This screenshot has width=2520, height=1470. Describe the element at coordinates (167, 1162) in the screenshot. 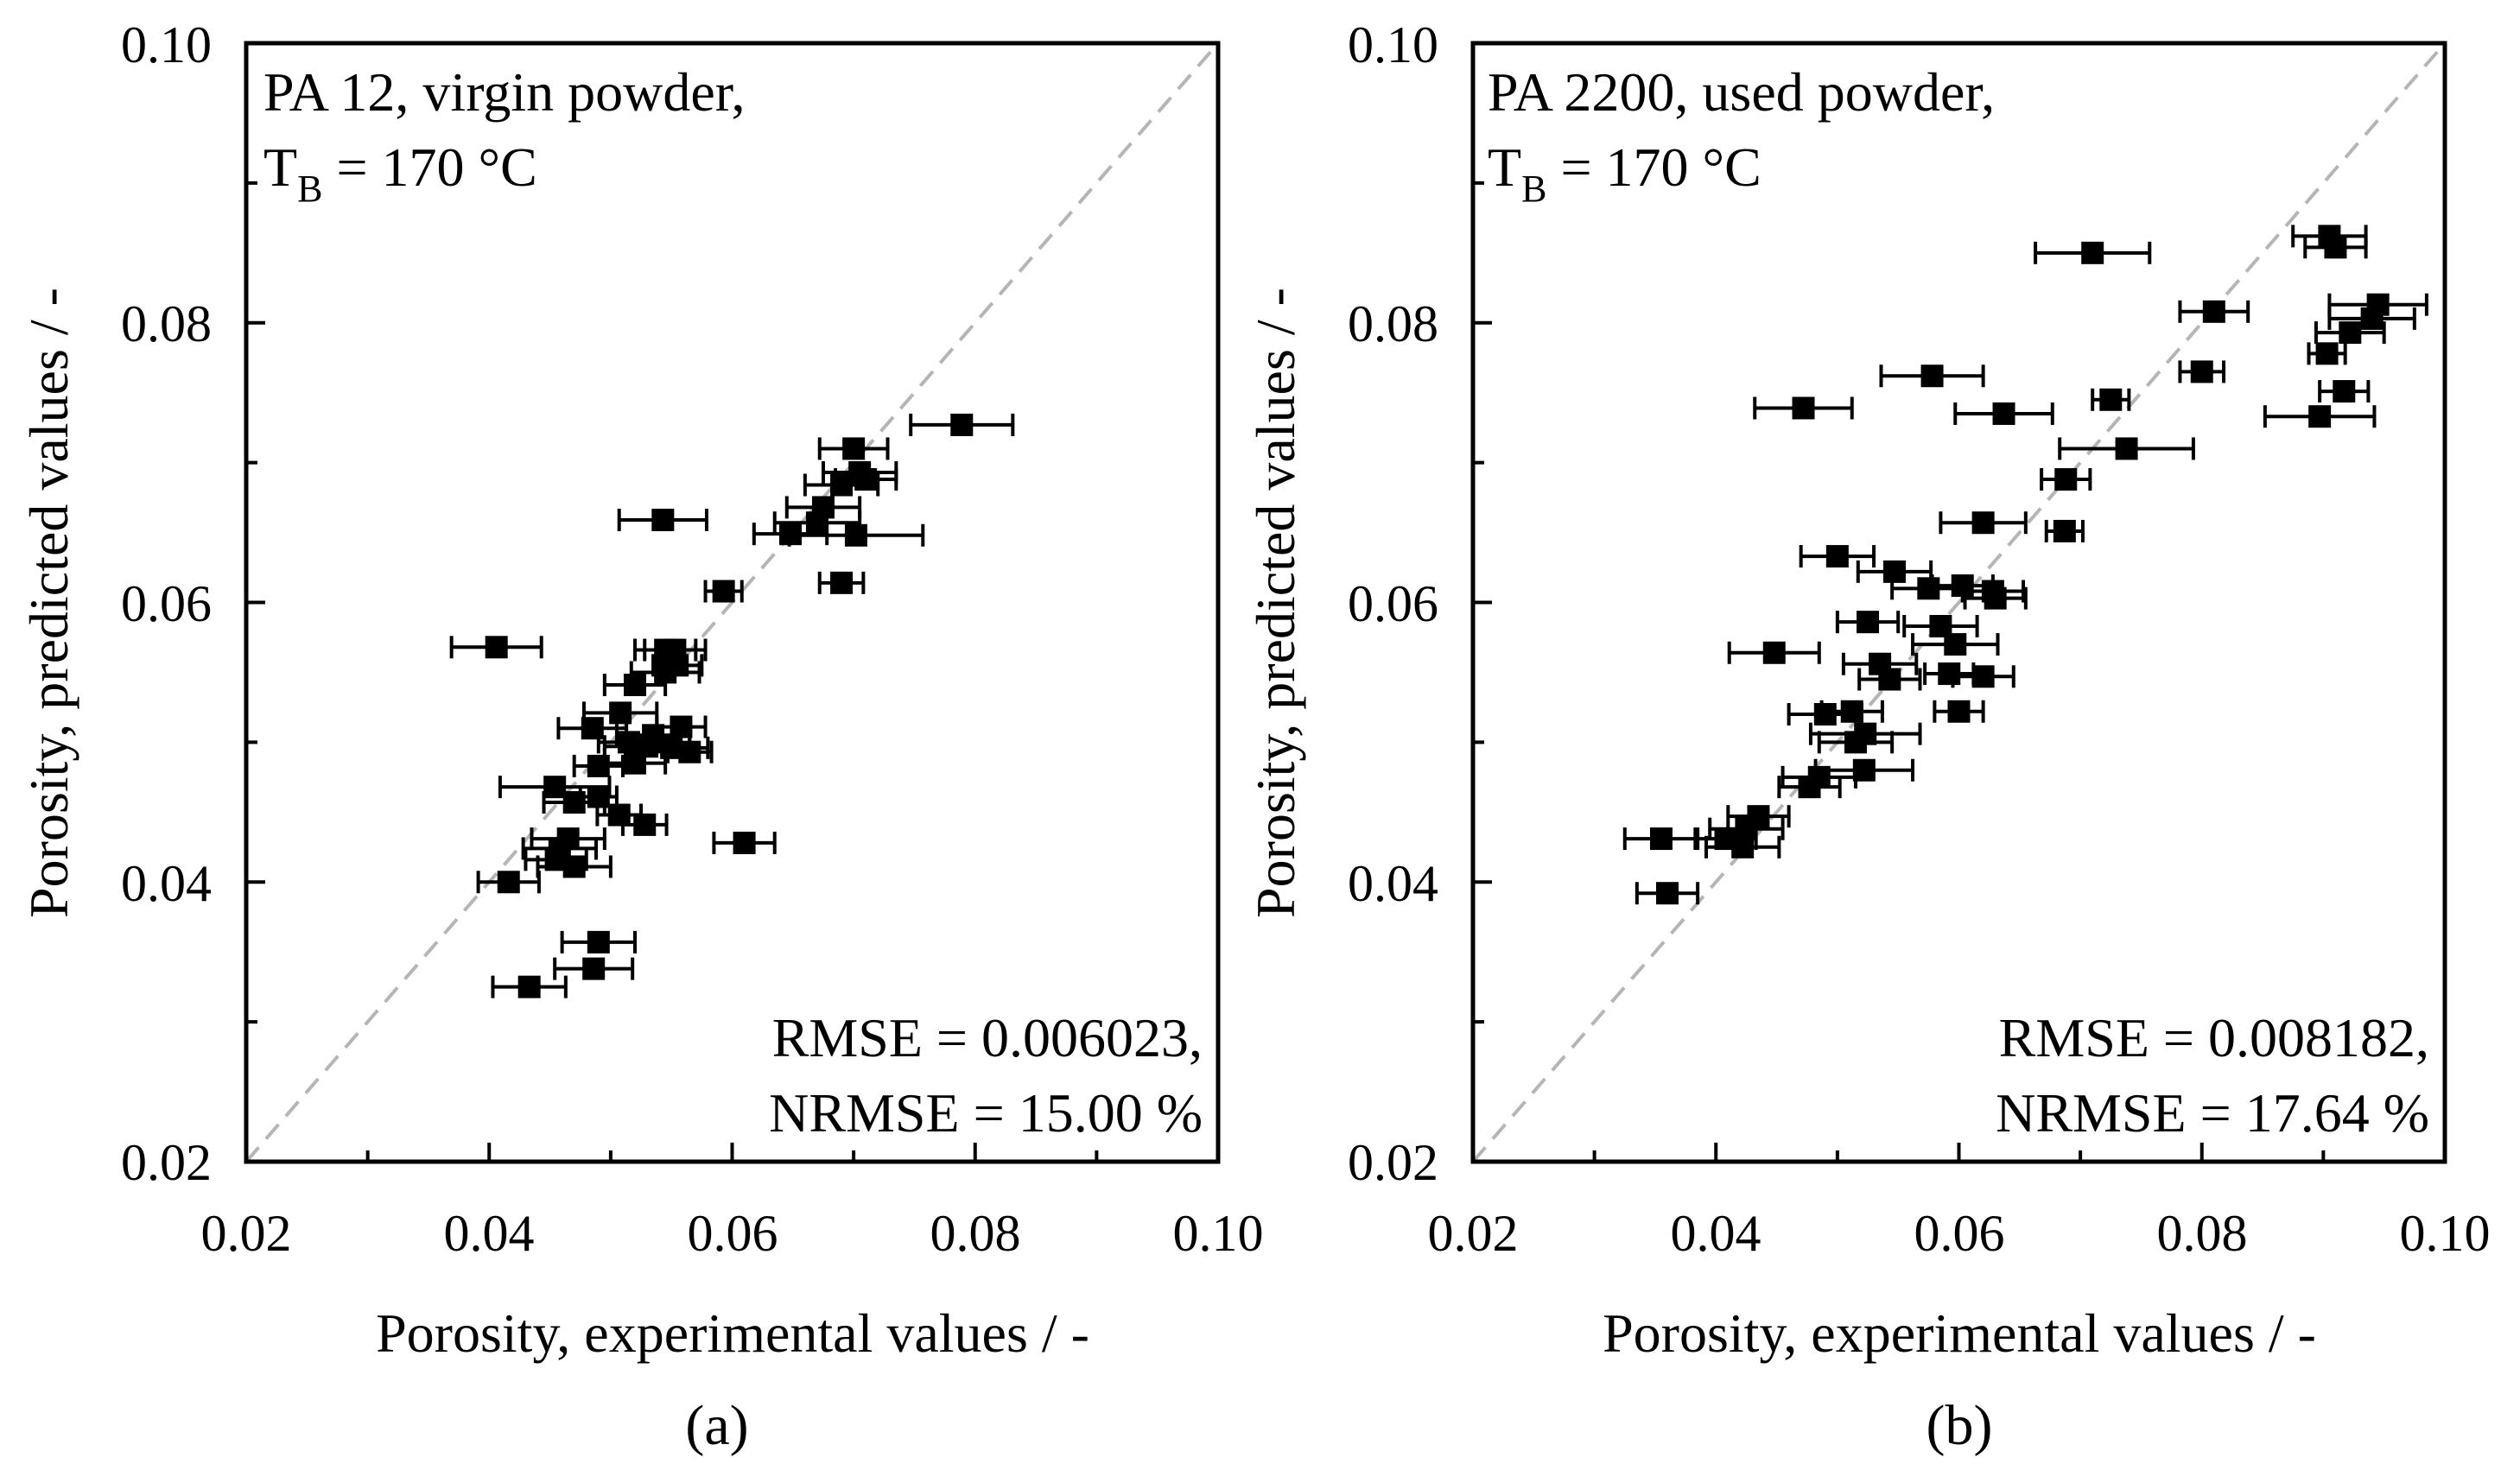

I see `panel-a-y-tick-label: 0.02` at that location.